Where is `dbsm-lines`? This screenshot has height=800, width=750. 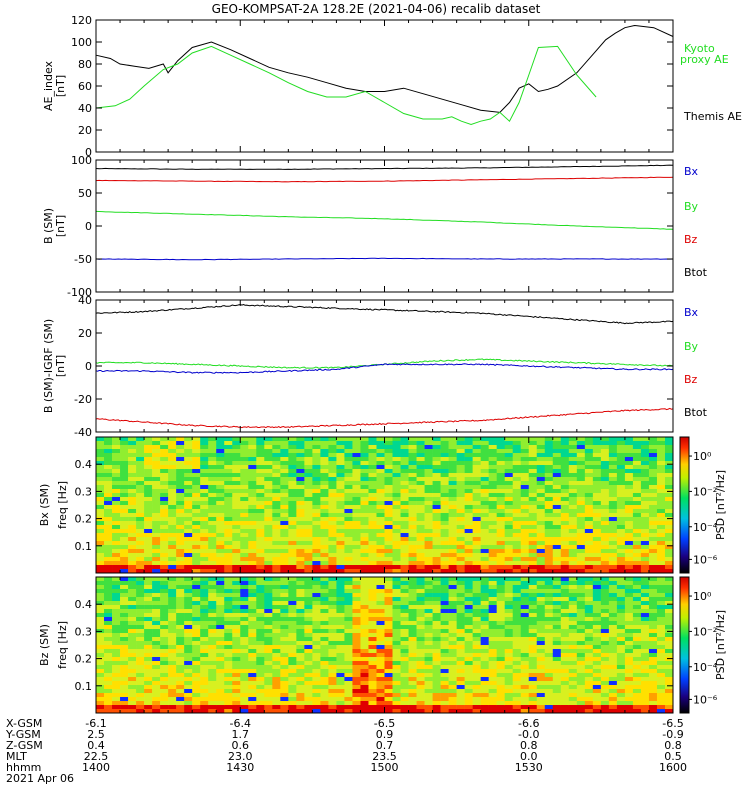
dbsm-lines is located at coordinates (384, 366).